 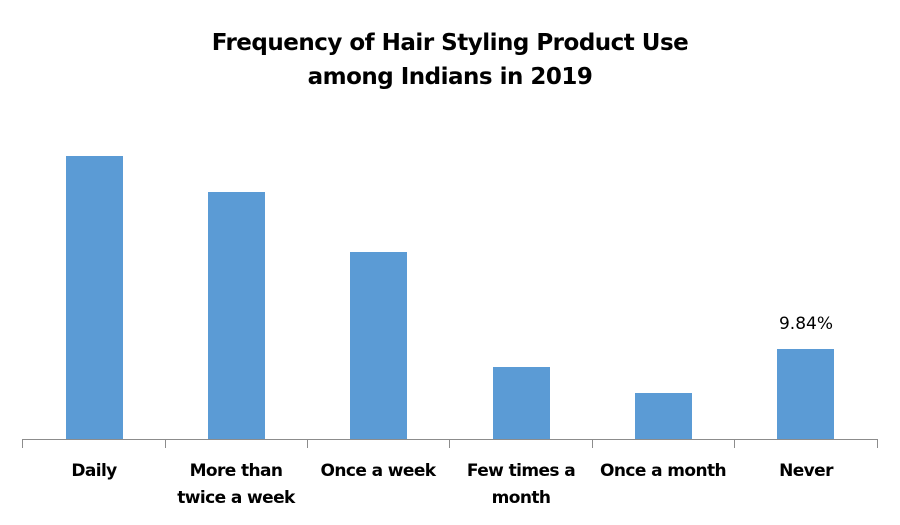 I want to click on bar-once-a-week, so click(x=378, y=346).